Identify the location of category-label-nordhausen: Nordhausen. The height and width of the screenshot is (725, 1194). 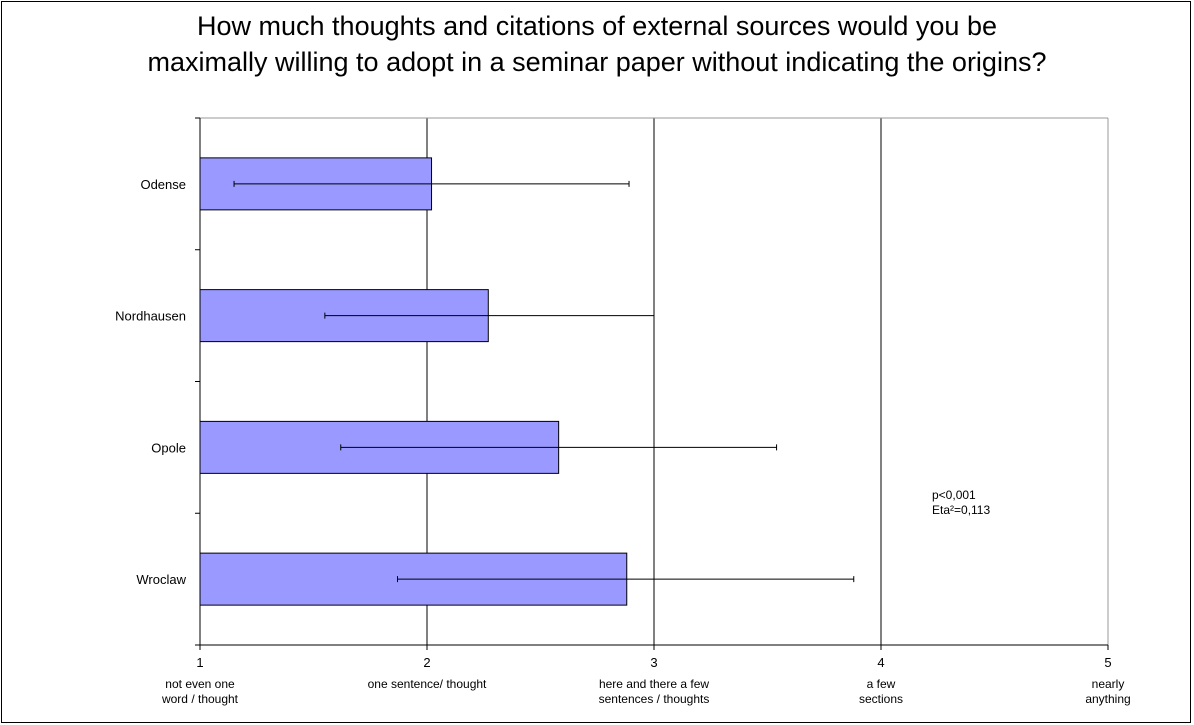
(150, 316).